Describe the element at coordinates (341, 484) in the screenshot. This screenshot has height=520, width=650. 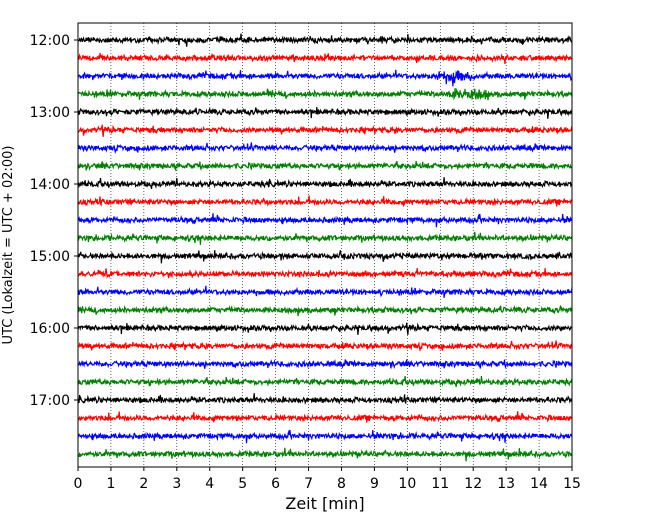
I see `x-tick-label: 8` at that location.